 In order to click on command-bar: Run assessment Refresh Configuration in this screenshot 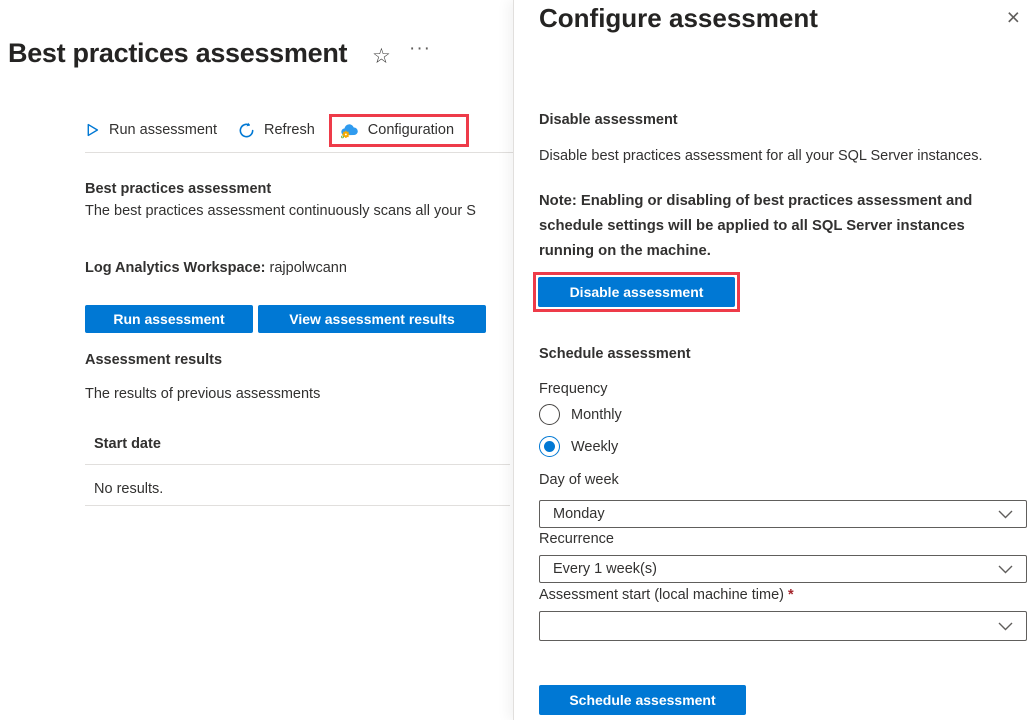, I will do `click(277, 130)`.